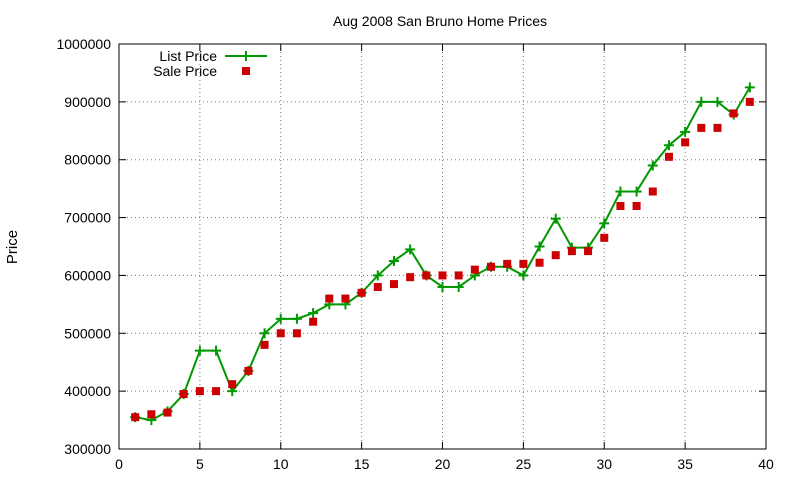 This screenshot has height=480, width=800. What do you see at coordinates (766, 464) in the screenshot?
I see `x-tick-label: 40` at bounding box center [766, 464].